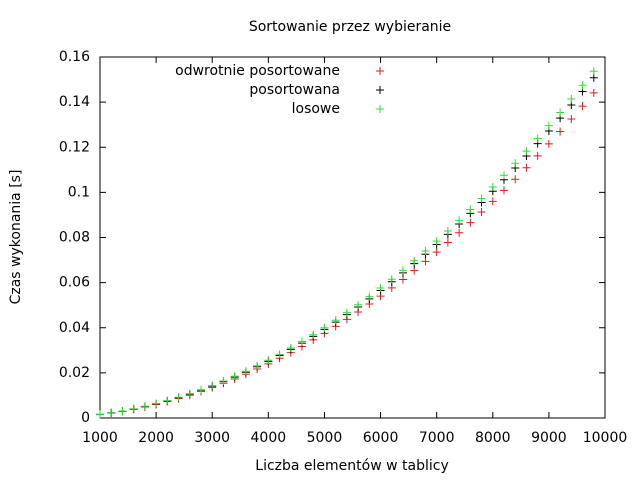 The height and width of the screenshot is (480, 640). I want to click on x-axis-label: Liczba elementów w tablicy, so click(351, 466).